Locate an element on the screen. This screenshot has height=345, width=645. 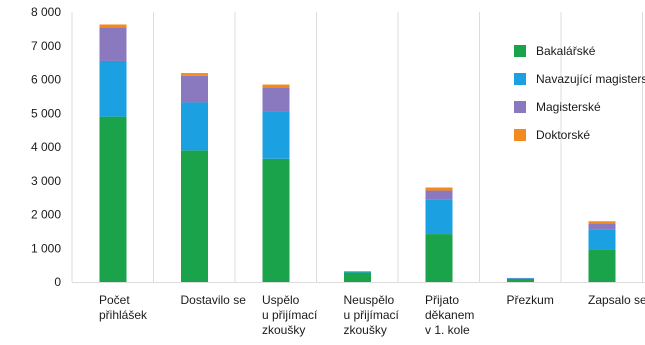
y-tick-label: 1 000 is located at coordinates (46, 248).